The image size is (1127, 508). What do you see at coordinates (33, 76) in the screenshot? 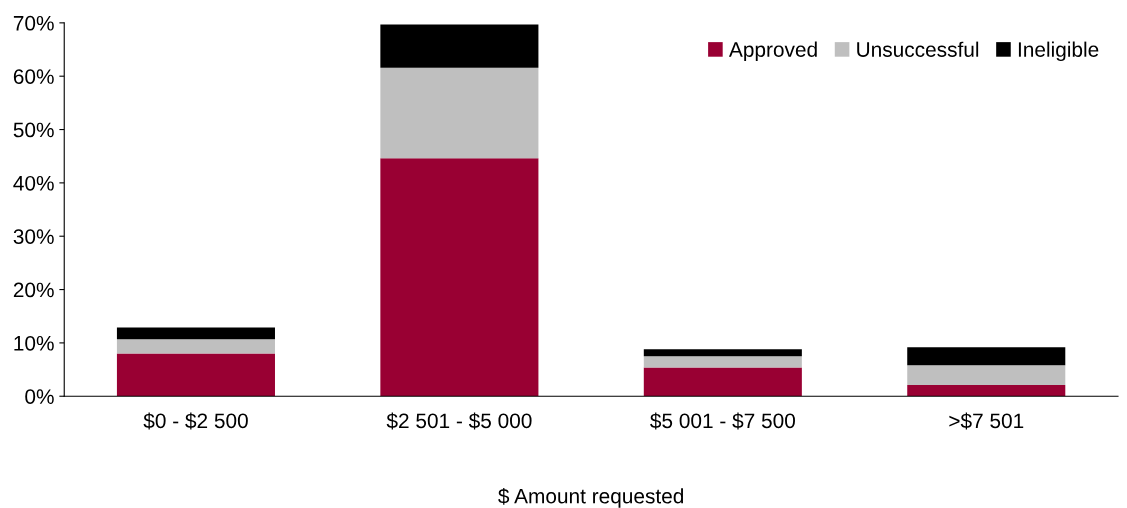
I see `y-tick-label: 60%` at bounding box center [33, 76].